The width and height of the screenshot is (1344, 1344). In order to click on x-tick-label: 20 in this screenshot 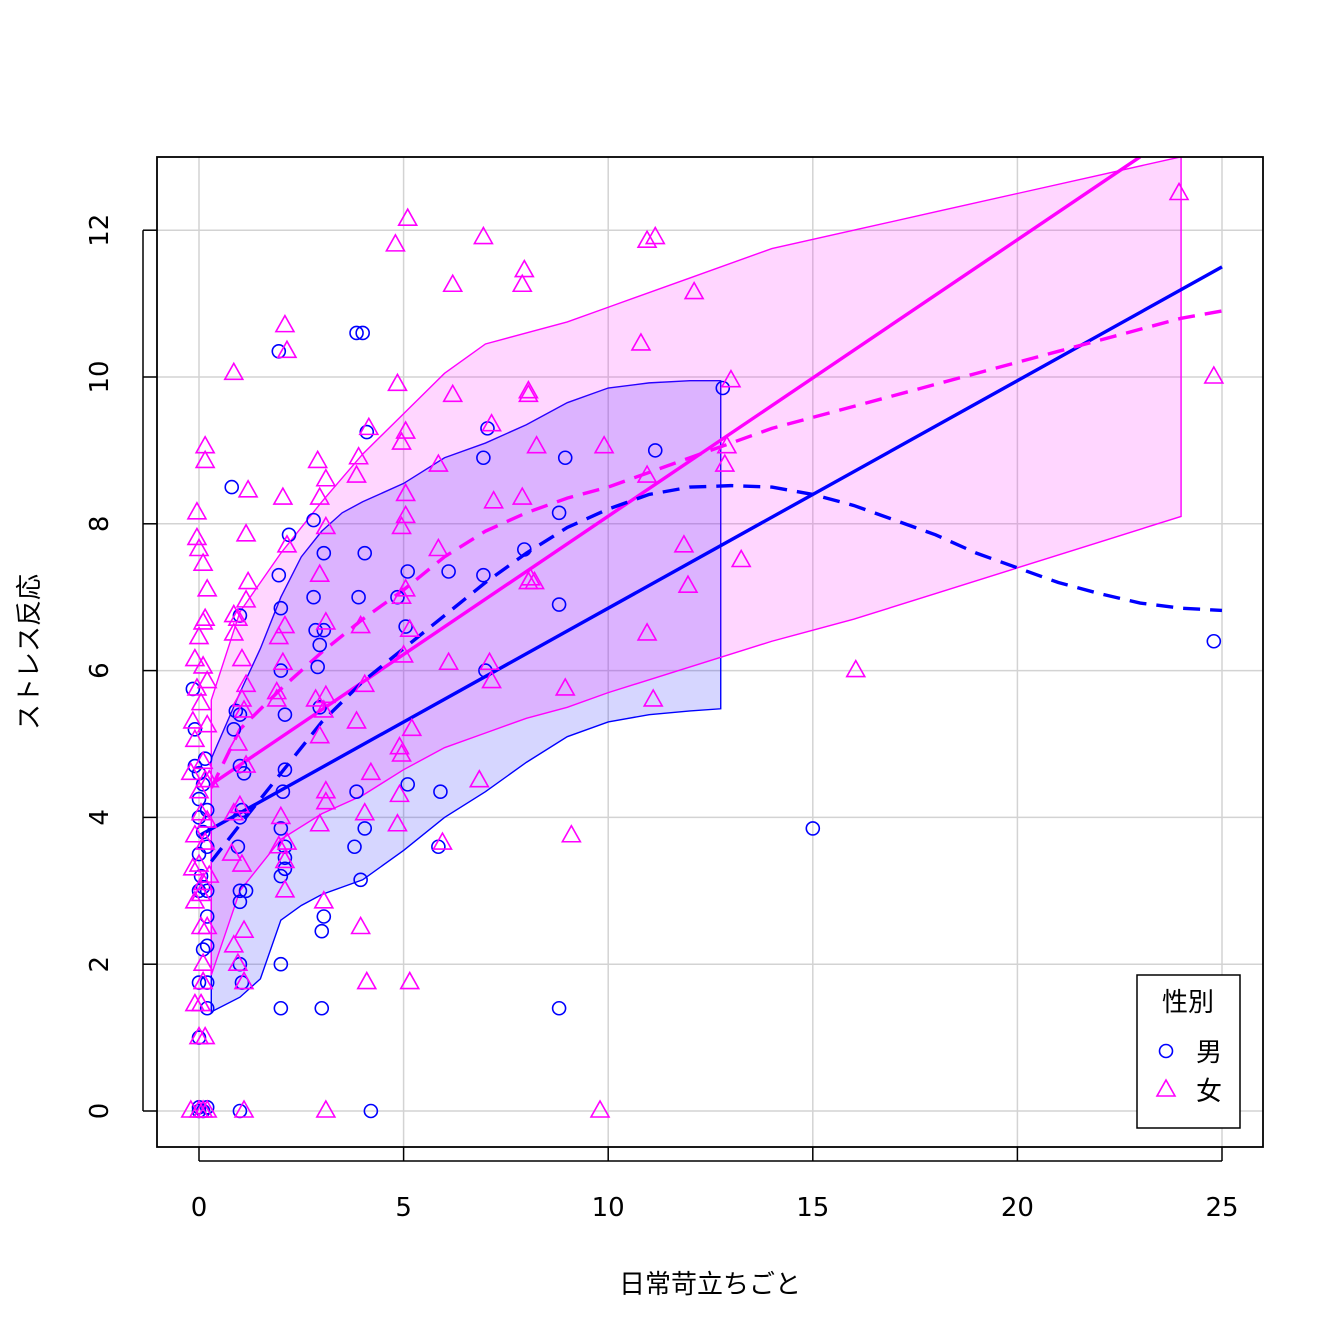, I will do `click(1017, 1208)`.